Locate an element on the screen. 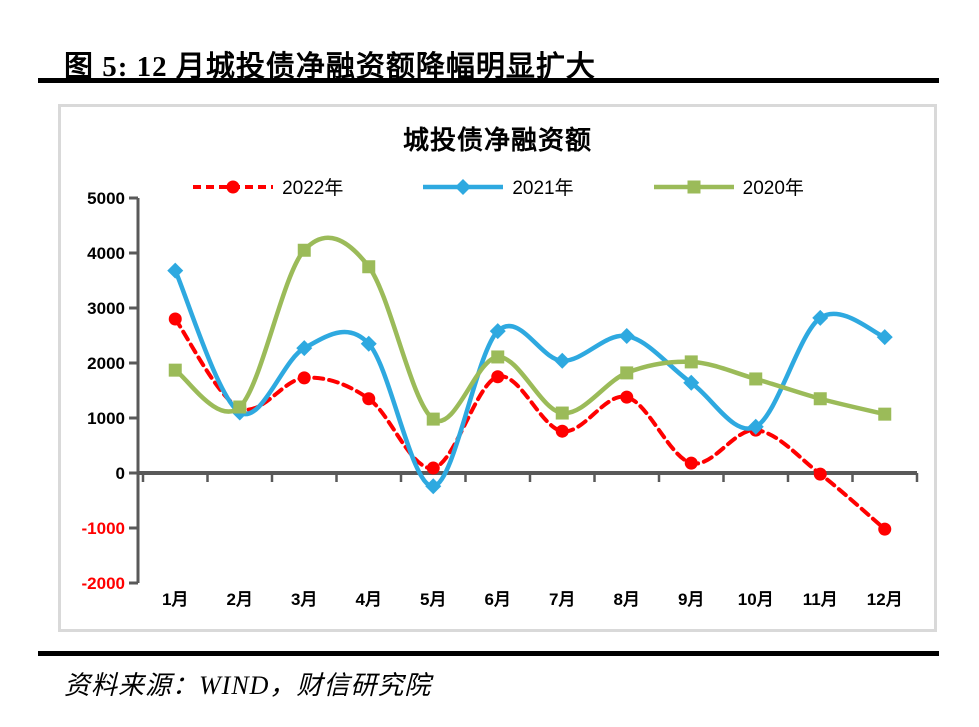  x-tick-label: 3月 is located at coordinates (304, 599).